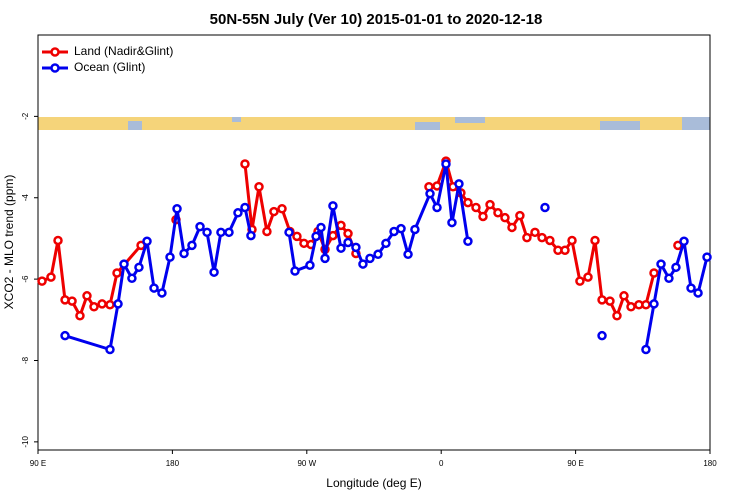  What do you see at coordinates (25, 360) in the screenshot?
I see `y-tick-label: -8` at bounding box center [25, 360].